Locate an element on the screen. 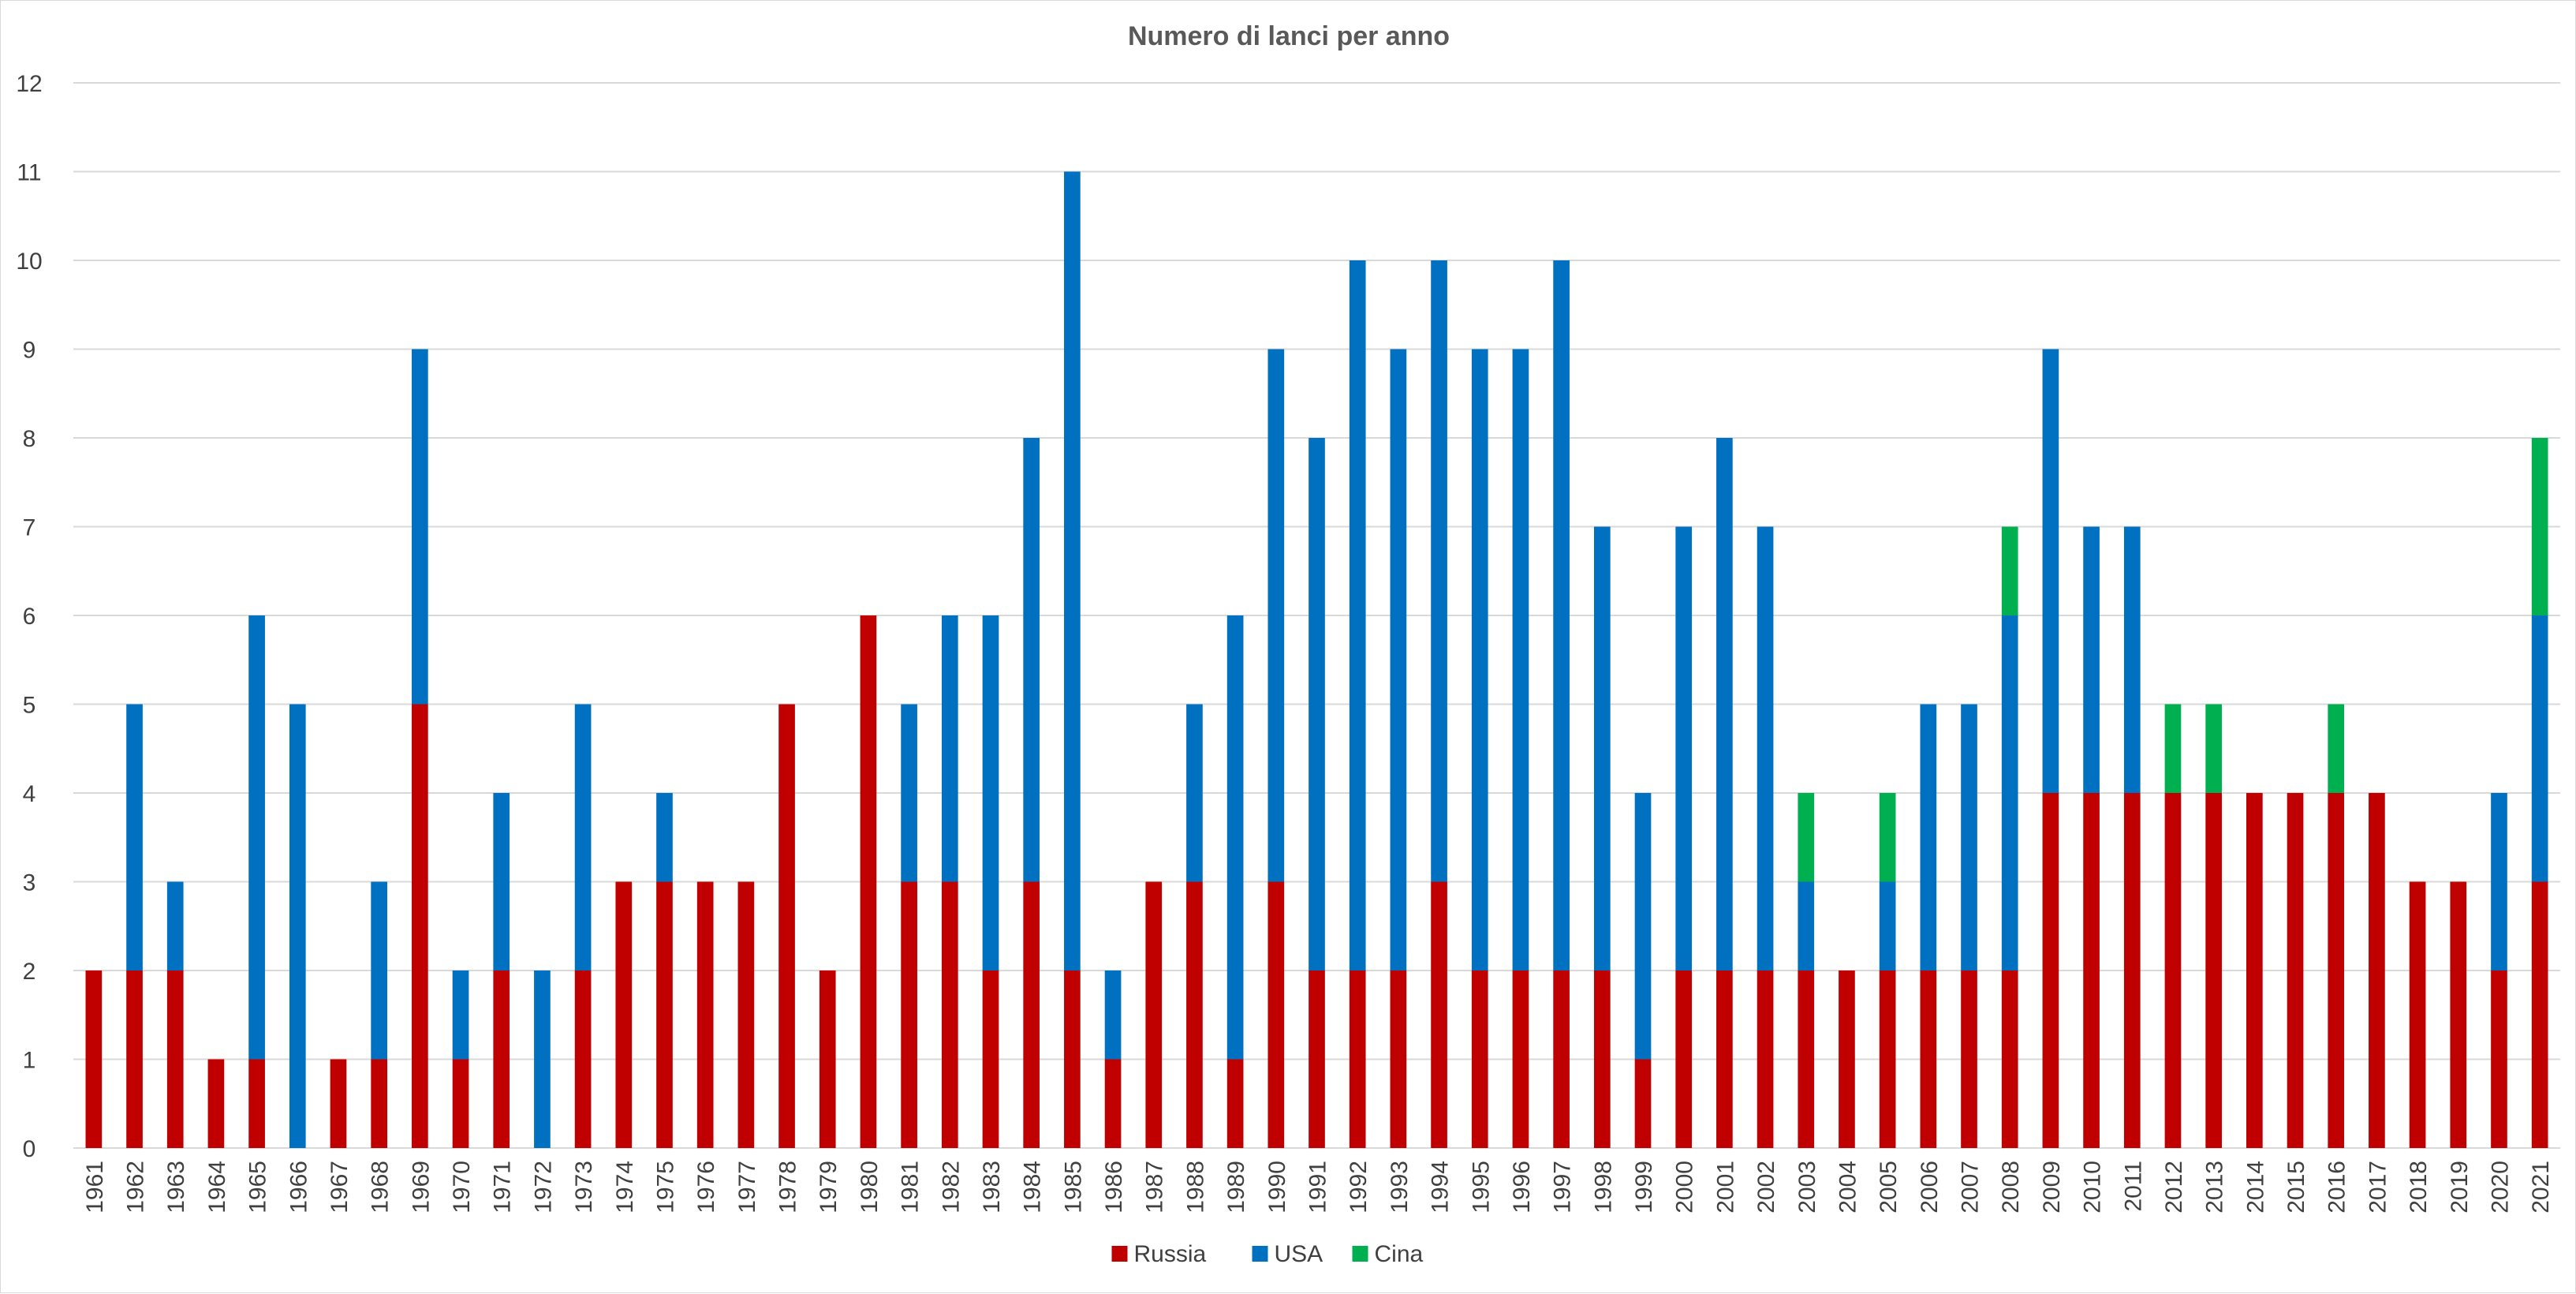 This screenshot has height=1294, width=2576. bar-usa-1998 is located at coordinates (1602, 748).